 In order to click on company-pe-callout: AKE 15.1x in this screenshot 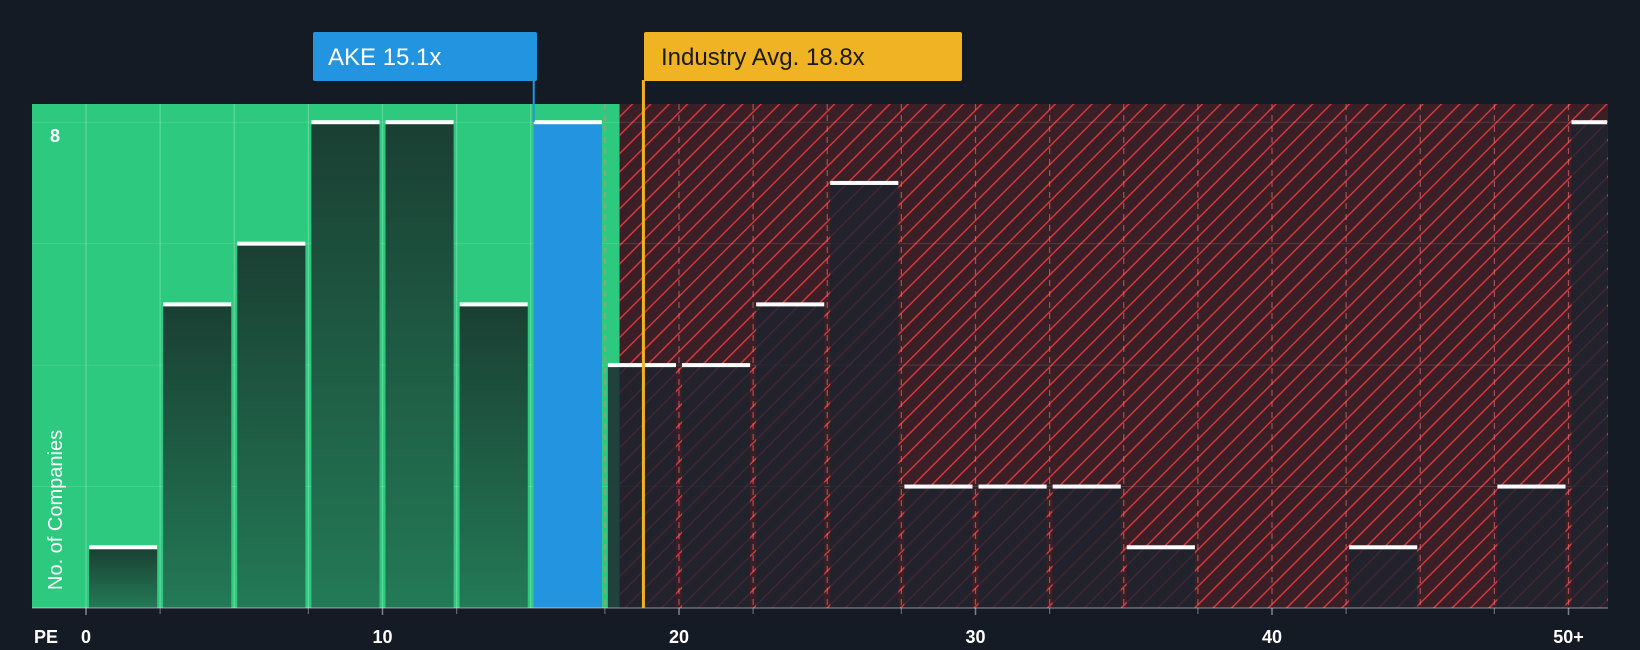, I will do `click(425, 56)`.